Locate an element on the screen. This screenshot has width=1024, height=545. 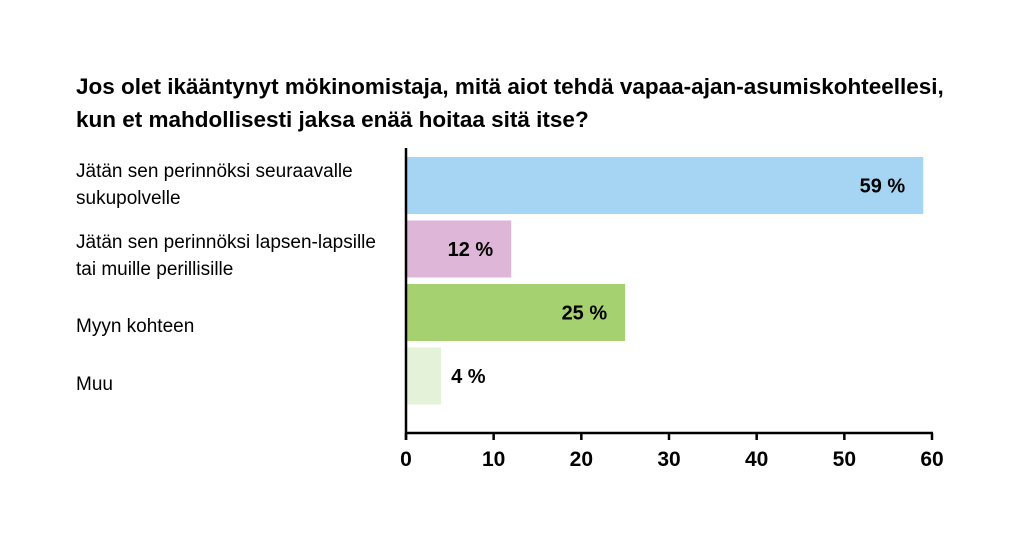
x-tick-label-4: 40 is located at coordinates (756, 459).